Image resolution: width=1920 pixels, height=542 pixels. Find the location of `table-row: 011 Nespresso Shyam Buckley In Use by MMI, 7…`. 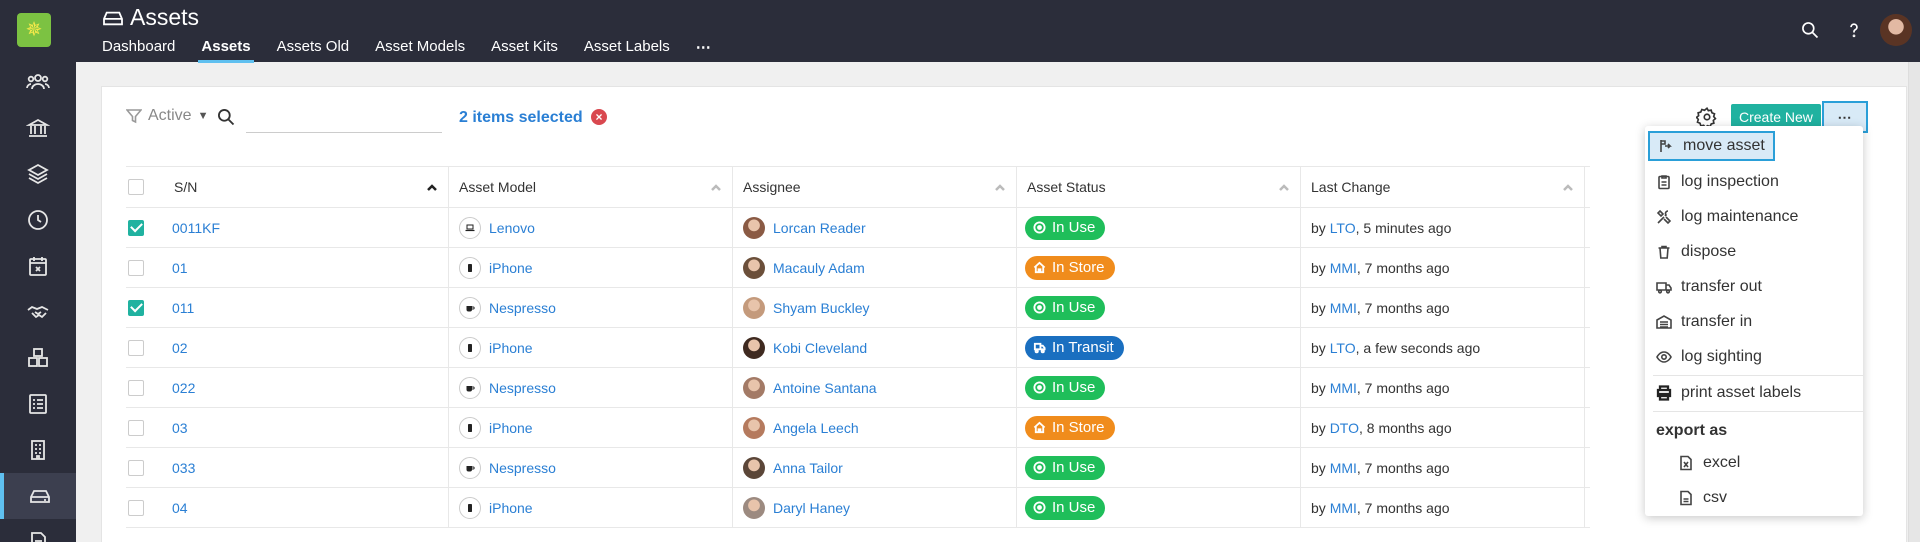

table-row: 011 Nespresso Shyam Buckley In Use by MMI, 7… is located at coordinates (858, 308).